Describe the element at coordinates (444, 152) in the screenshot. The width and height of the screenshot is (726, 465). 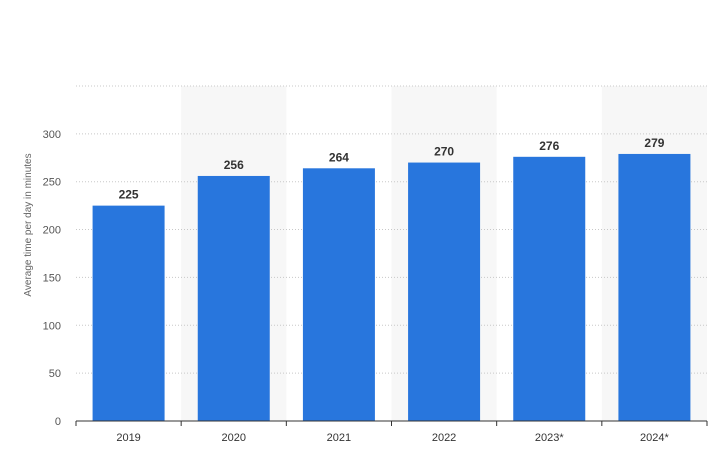
I see `data-label: 270` at that location.